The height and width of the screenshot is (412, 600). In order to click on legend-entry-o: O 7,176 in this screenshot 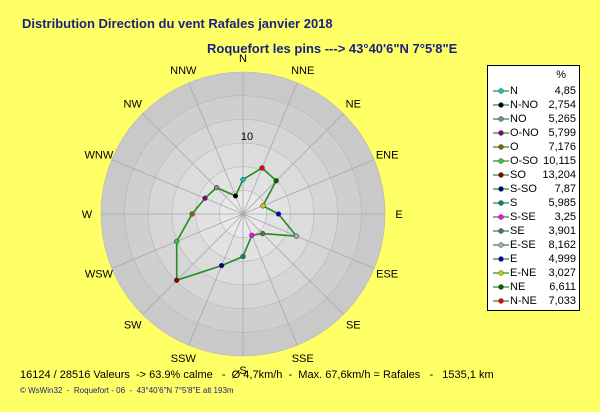, I will do `click(533, 147)`.